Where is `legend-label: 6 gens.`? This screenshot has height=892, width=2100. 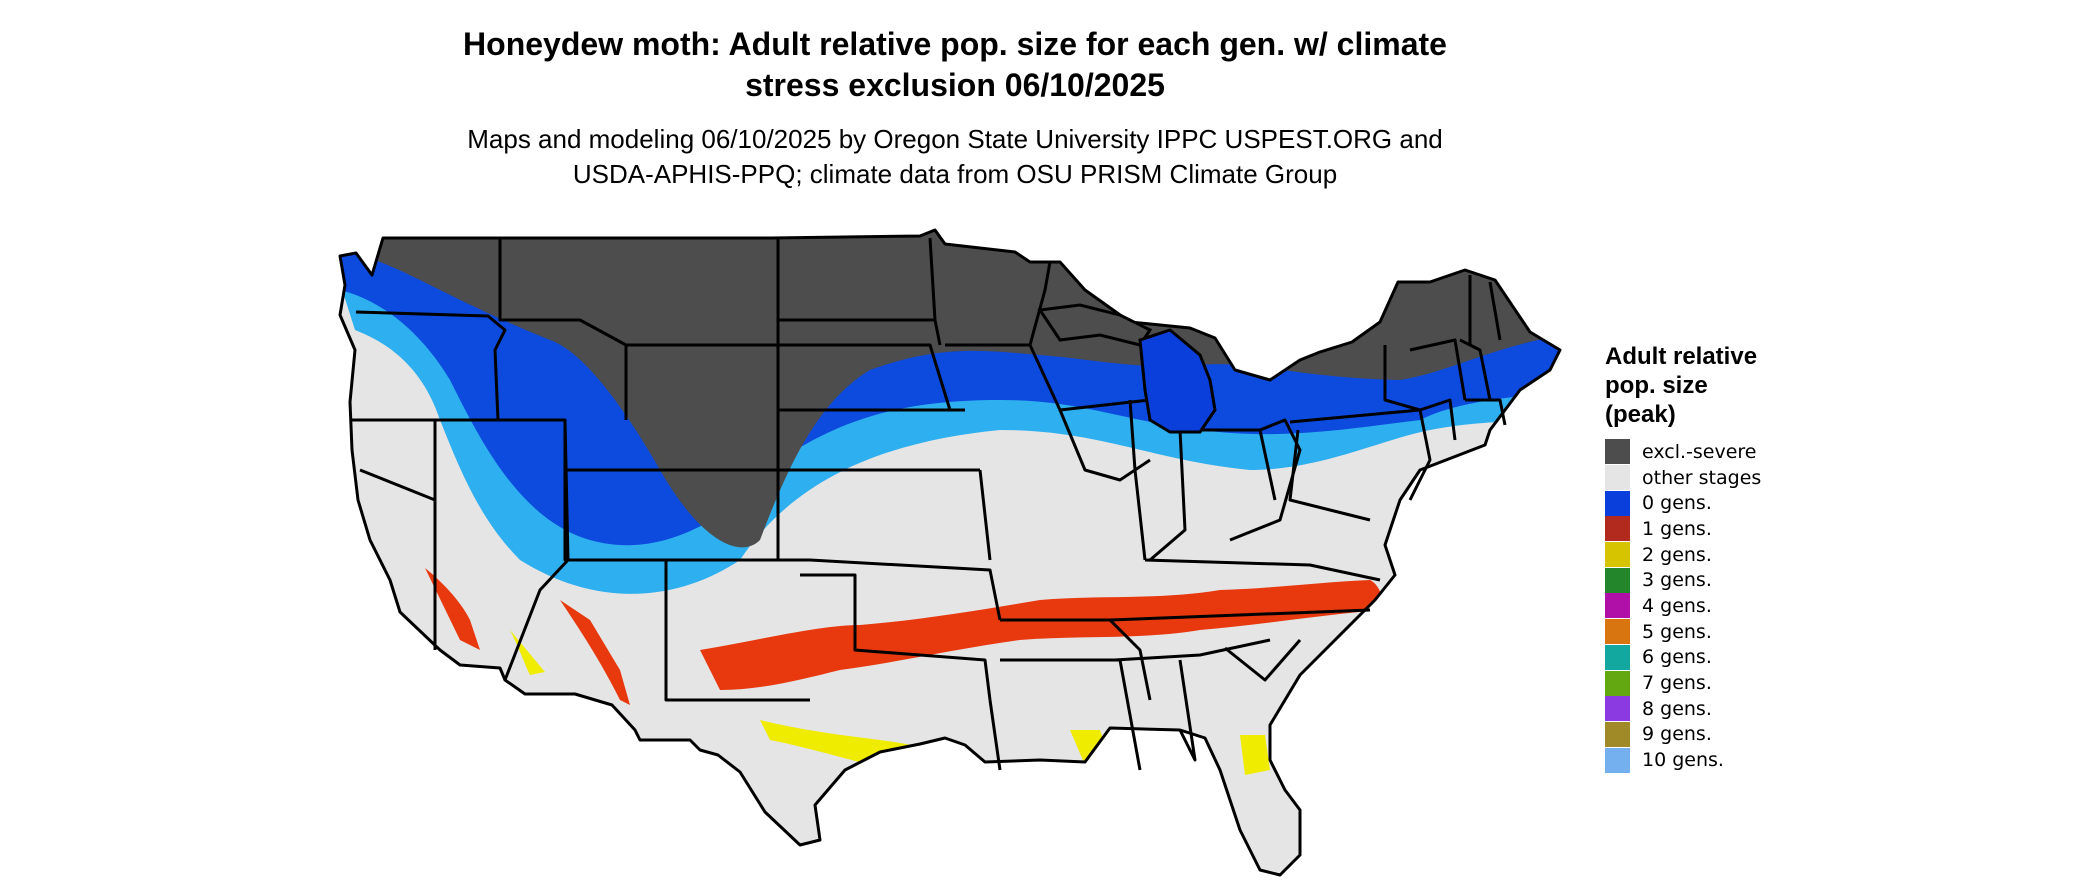
legend-label: 6 gens. is located at coordinates (1677, 657).